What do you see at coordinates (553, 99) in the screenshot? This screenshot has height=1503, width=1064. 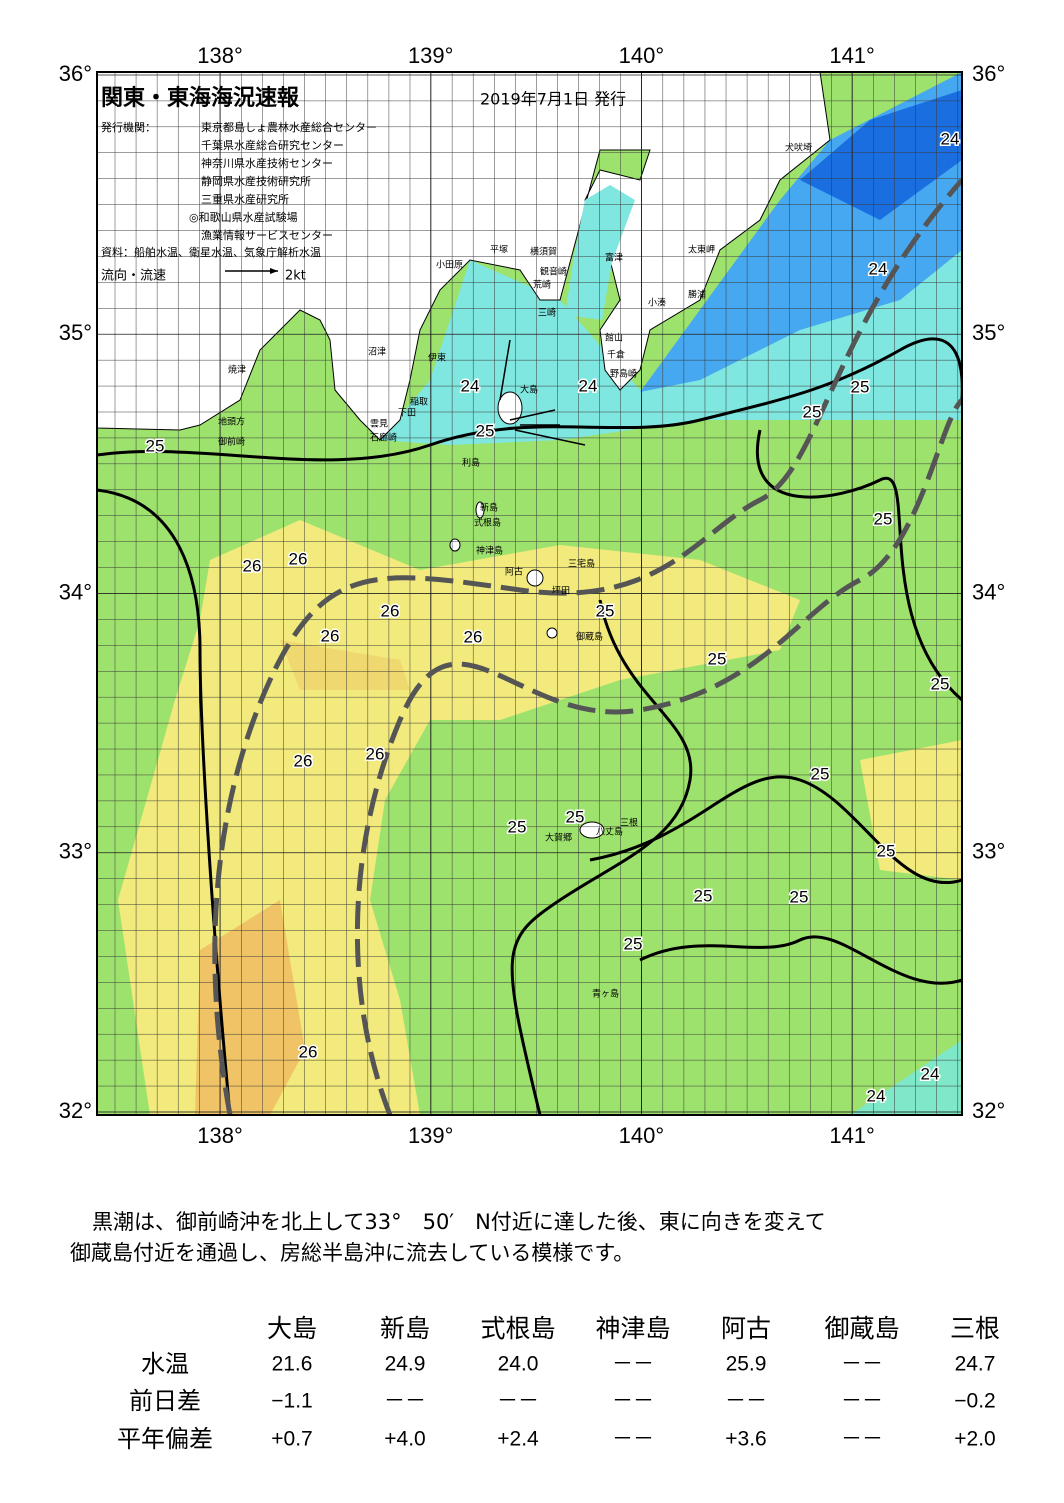 I see `issue-date: 2019年7月1日 発行` at bounding box center [553, 99].